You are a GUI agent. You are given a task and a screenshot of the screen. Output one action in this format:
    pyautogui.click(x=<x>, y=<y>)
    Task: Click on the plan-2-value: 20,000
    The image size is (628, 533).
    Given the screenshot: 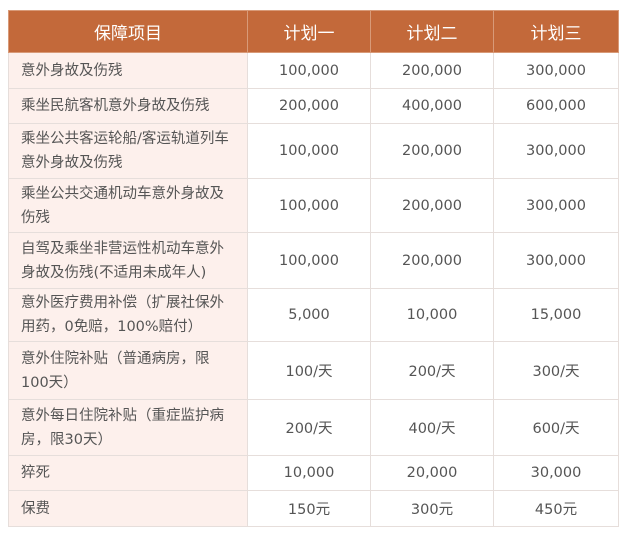 What is the action you would take?
    pyautogui.click(x=432, y=473)
    